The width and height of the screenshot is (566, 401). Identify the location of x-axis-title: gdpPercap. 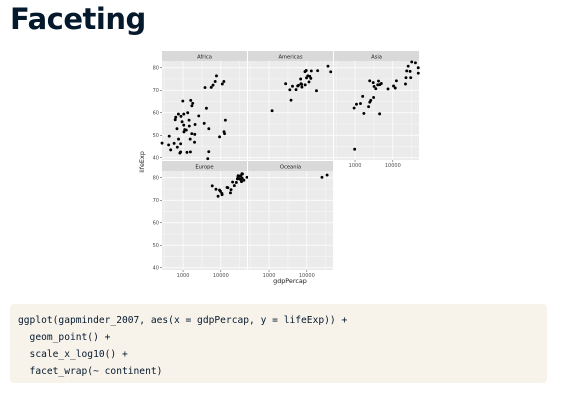
(290, 281).